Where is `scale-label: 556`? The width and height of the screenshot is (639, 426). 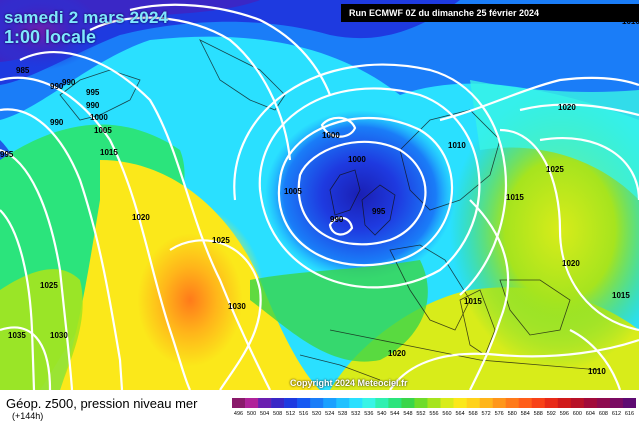 scale-label: 556 is located at coordinates (433, 413).